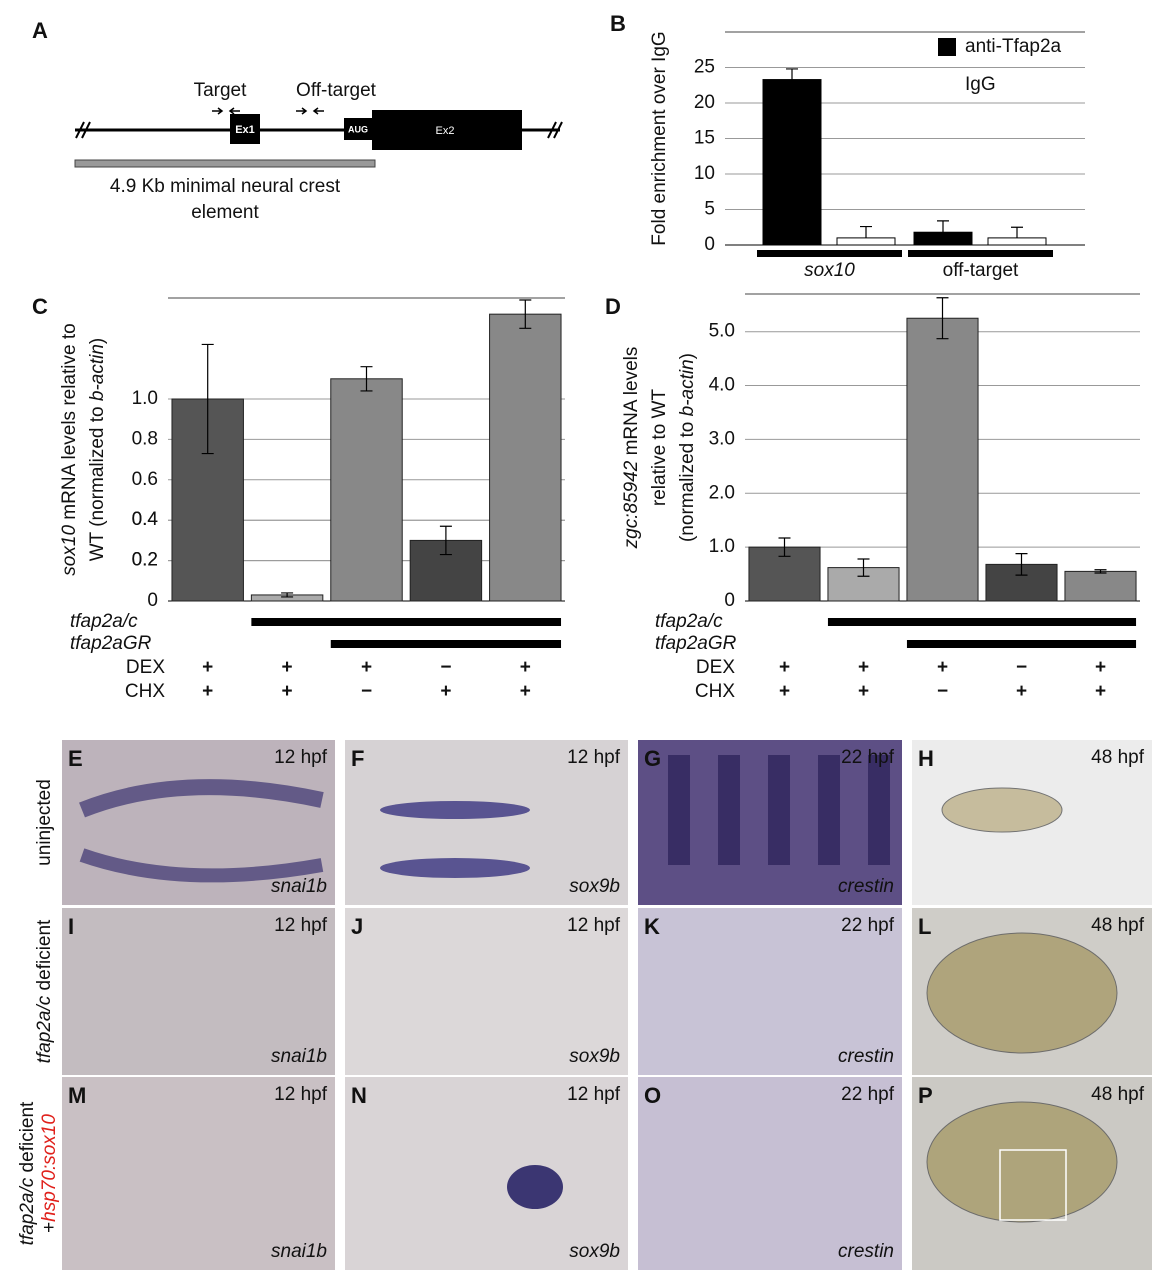 This screenshot has height=1280, width=1159. What do you see at coordinates (97, 450) in the screenshot?
I see `y-axis-title: WT (normalized to b-actin)` at bounding box center [97, 450].